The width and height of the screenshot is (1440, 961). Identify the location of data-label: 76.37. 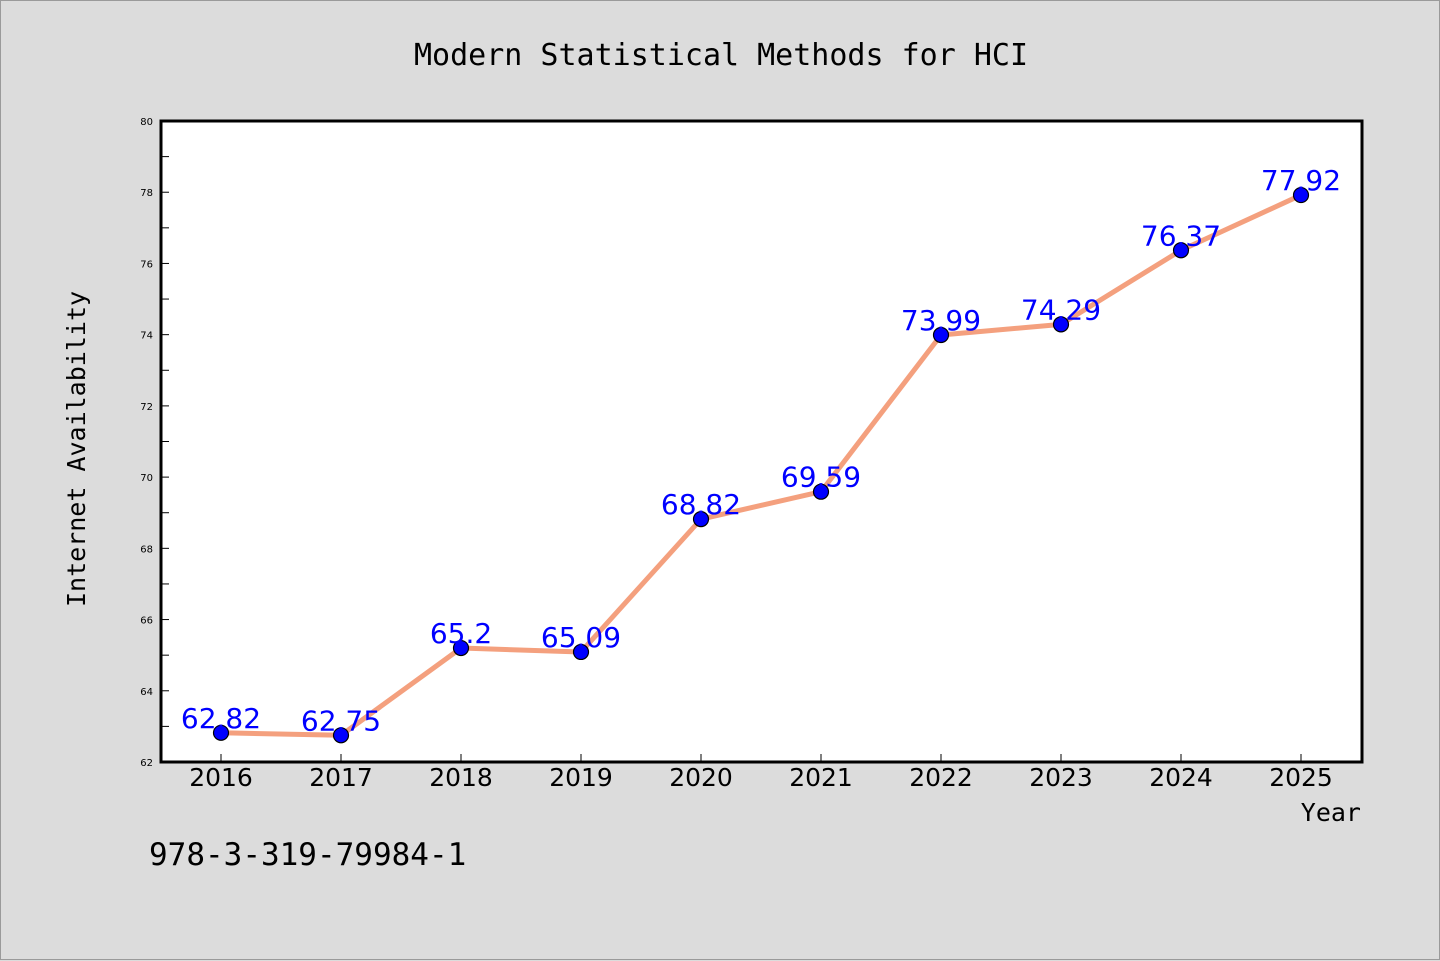
(1181, 235).